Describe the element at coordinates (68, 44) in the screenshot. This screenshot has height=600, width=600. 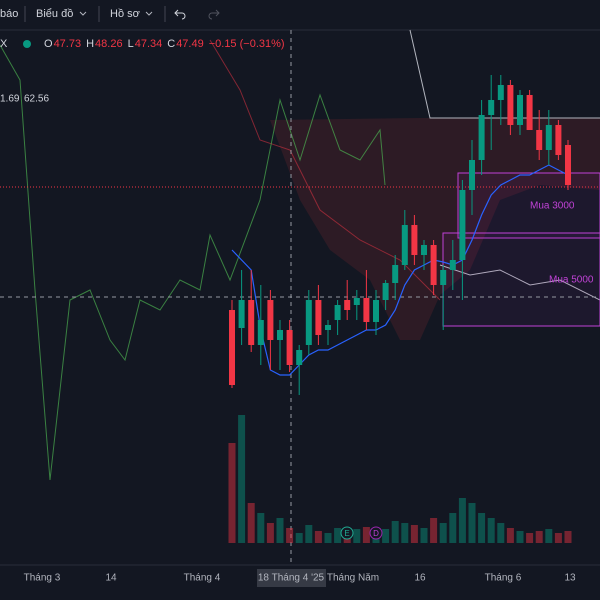
I see `legend-value: 47.73` at that location.